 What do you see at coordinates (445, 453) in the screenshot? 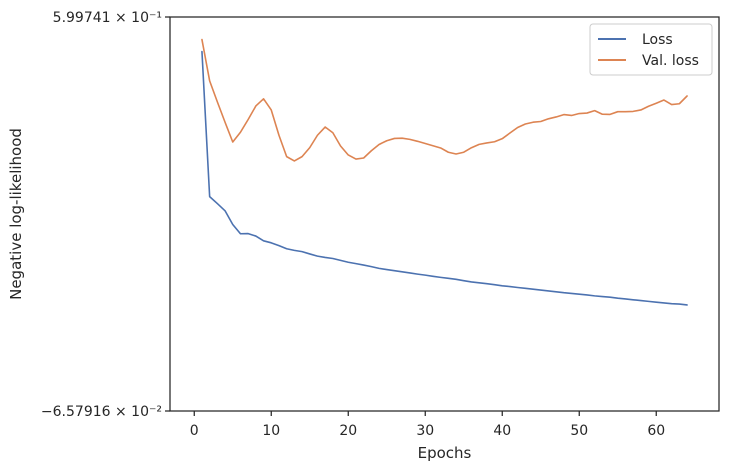
I see `x-axis-label: Epochs` at bounding box center [445, 453].